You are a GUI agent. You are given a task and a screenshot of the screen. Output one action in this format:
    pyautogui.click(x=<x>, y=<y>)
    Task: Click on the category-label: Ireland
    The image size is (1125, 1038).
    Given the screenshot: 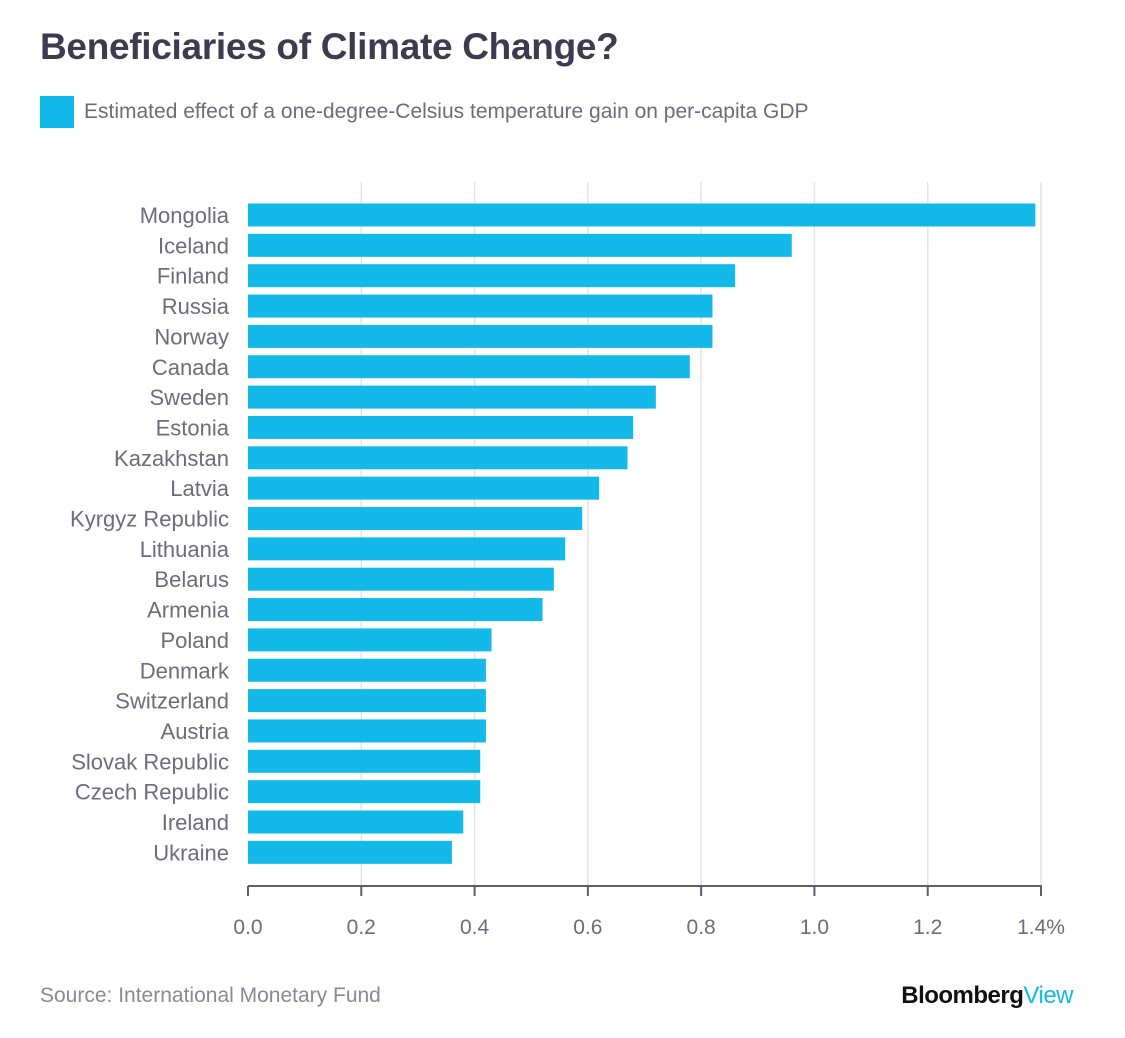 What is the action you would take?
    pyautogui.click(x=195, y=822)
    